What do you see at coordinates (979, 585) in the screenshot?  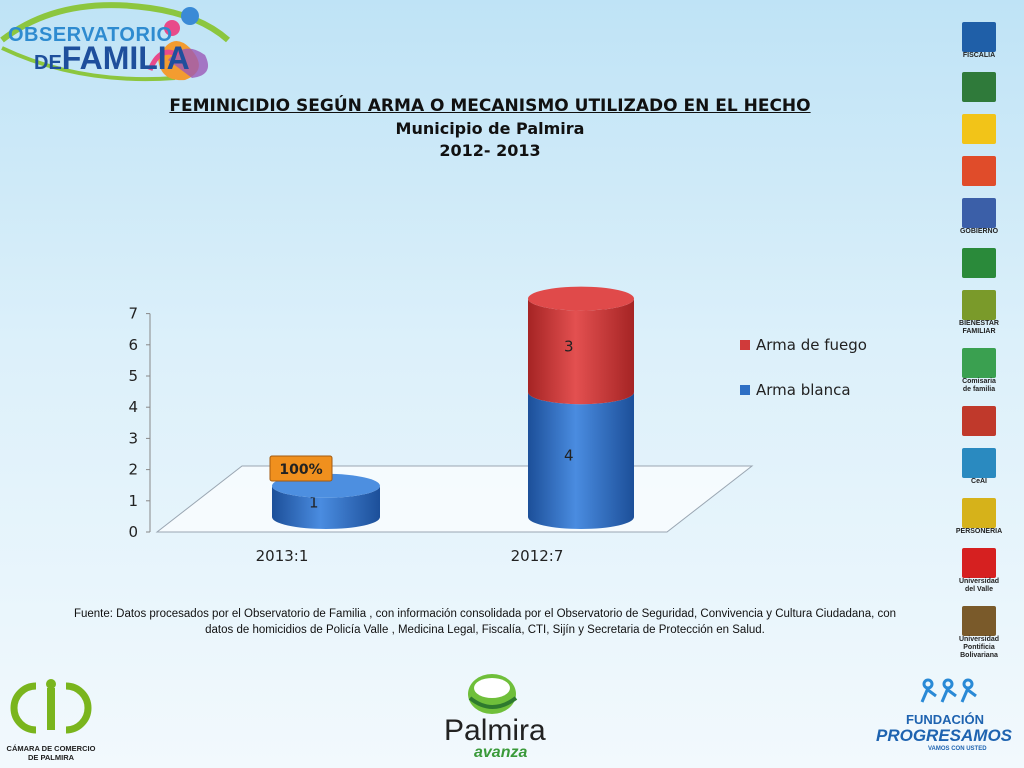 I see `universidad-valle-logo-caption: Universidad del Valle` at bounding box center [979, 585].